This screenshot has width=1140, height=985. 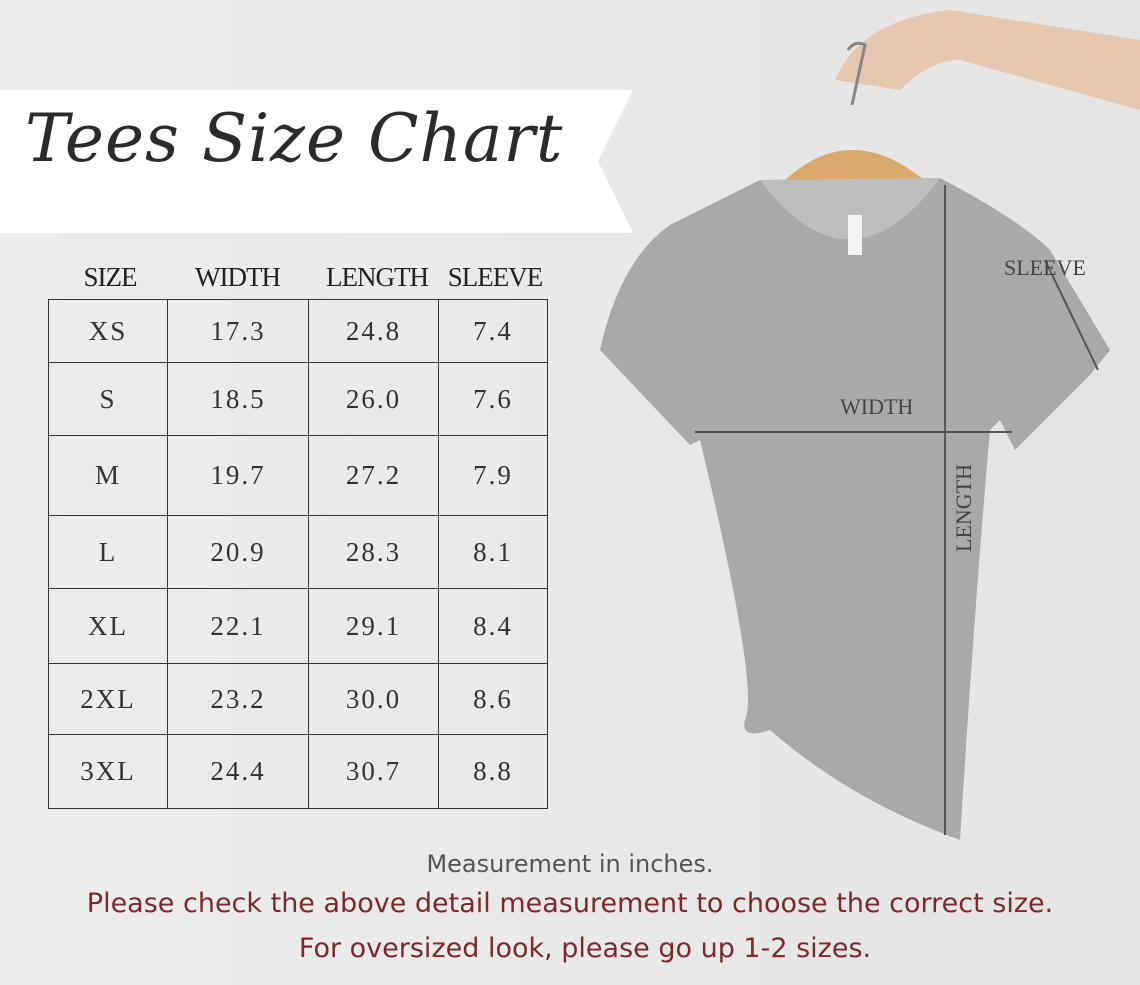 I want to click on cell-sleeve: 8.8, so click(x=493, y=771).